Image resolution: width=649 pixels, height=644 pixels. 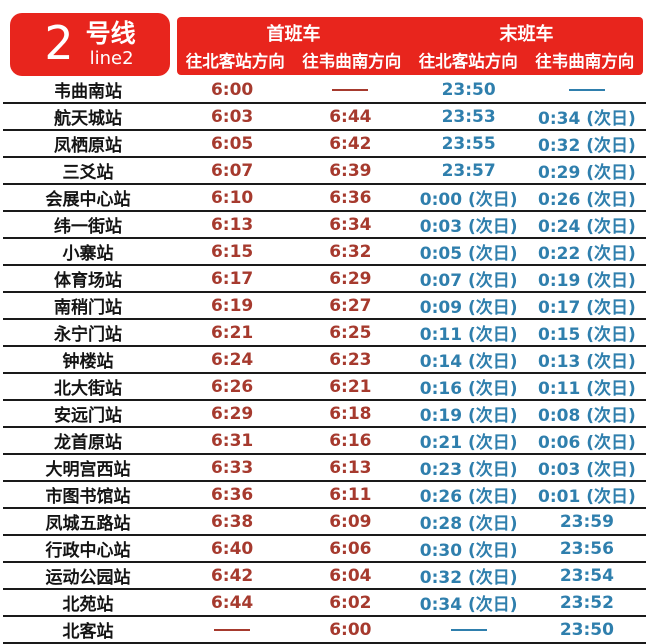 I want to click on first-train-time: 6:15, so click(x=232, y=251).